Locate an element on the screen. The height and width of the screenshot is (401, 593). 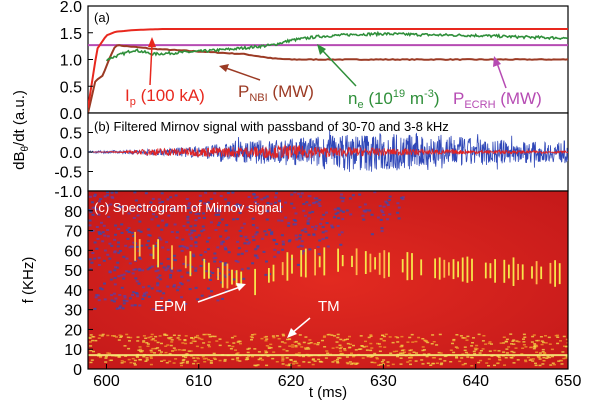
x-tick-label: 640 is located at coordinates (475, 381).